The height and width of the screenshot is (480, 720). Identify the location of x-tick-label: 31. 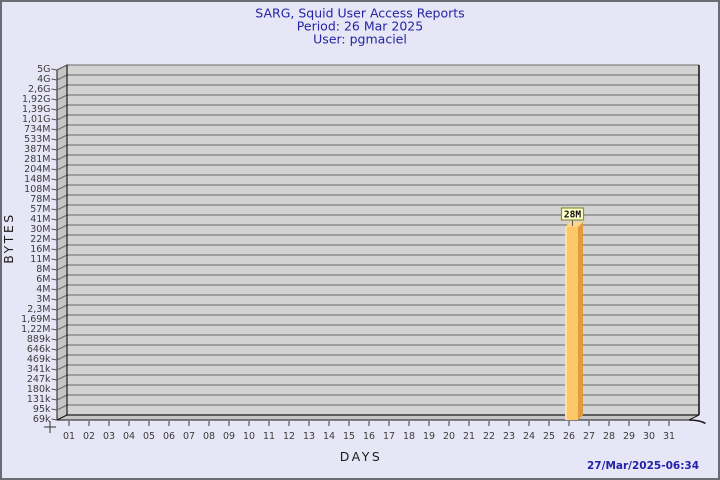
(669, 436).